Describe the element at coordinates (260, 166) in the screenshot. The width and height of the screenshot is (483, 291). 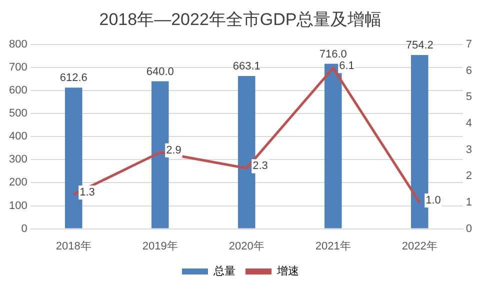
I see `data-label: 2.3` at that location.